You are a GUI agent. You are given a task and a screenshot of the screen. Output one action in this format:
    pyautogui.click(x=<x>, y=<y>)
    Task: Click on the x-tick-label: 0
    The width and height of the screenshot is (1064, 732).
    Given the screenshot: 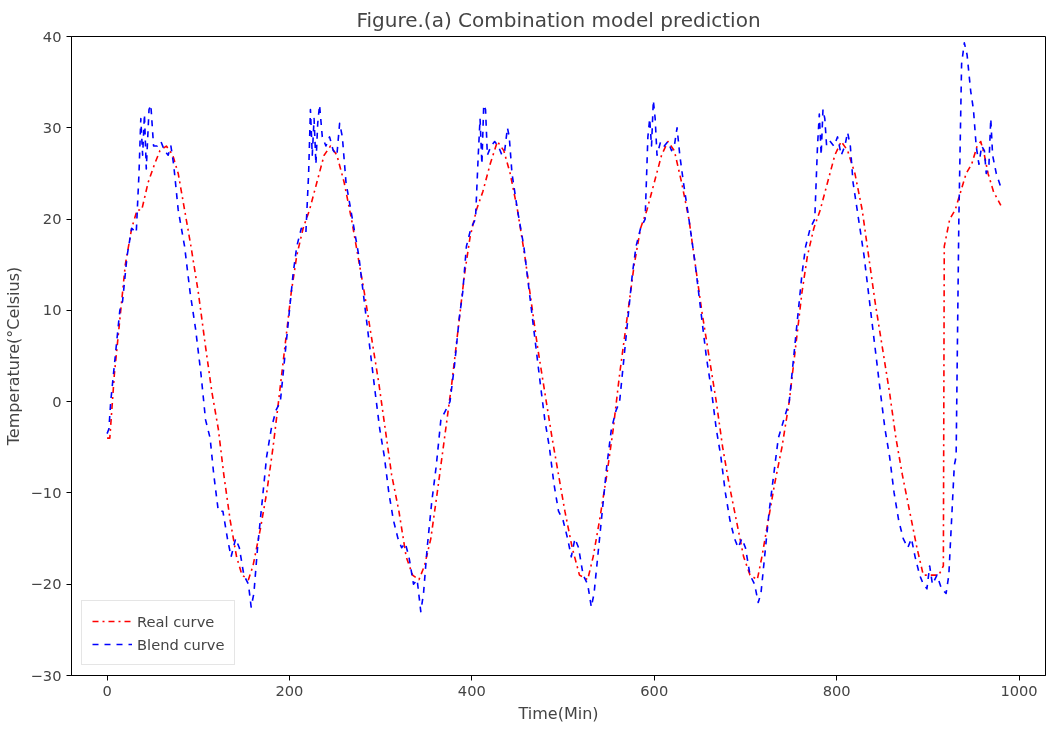 What is the action you would take?
    pyautogui.click(x=107, y=690)
    